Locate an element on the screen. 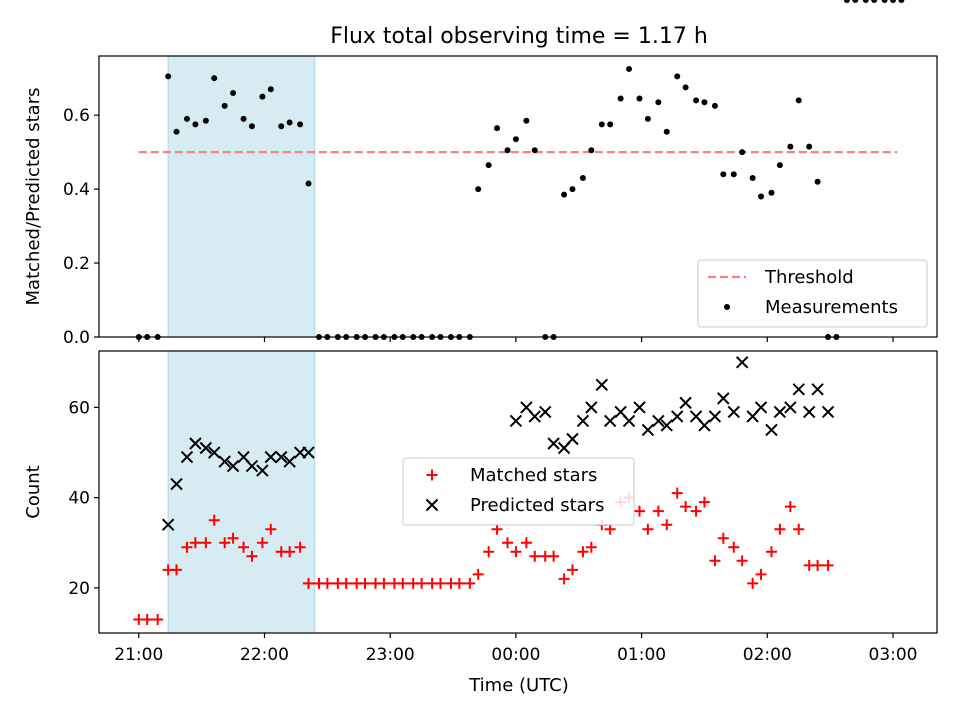  x-tick-label: 23:00 is located at coordinates (390, 655).